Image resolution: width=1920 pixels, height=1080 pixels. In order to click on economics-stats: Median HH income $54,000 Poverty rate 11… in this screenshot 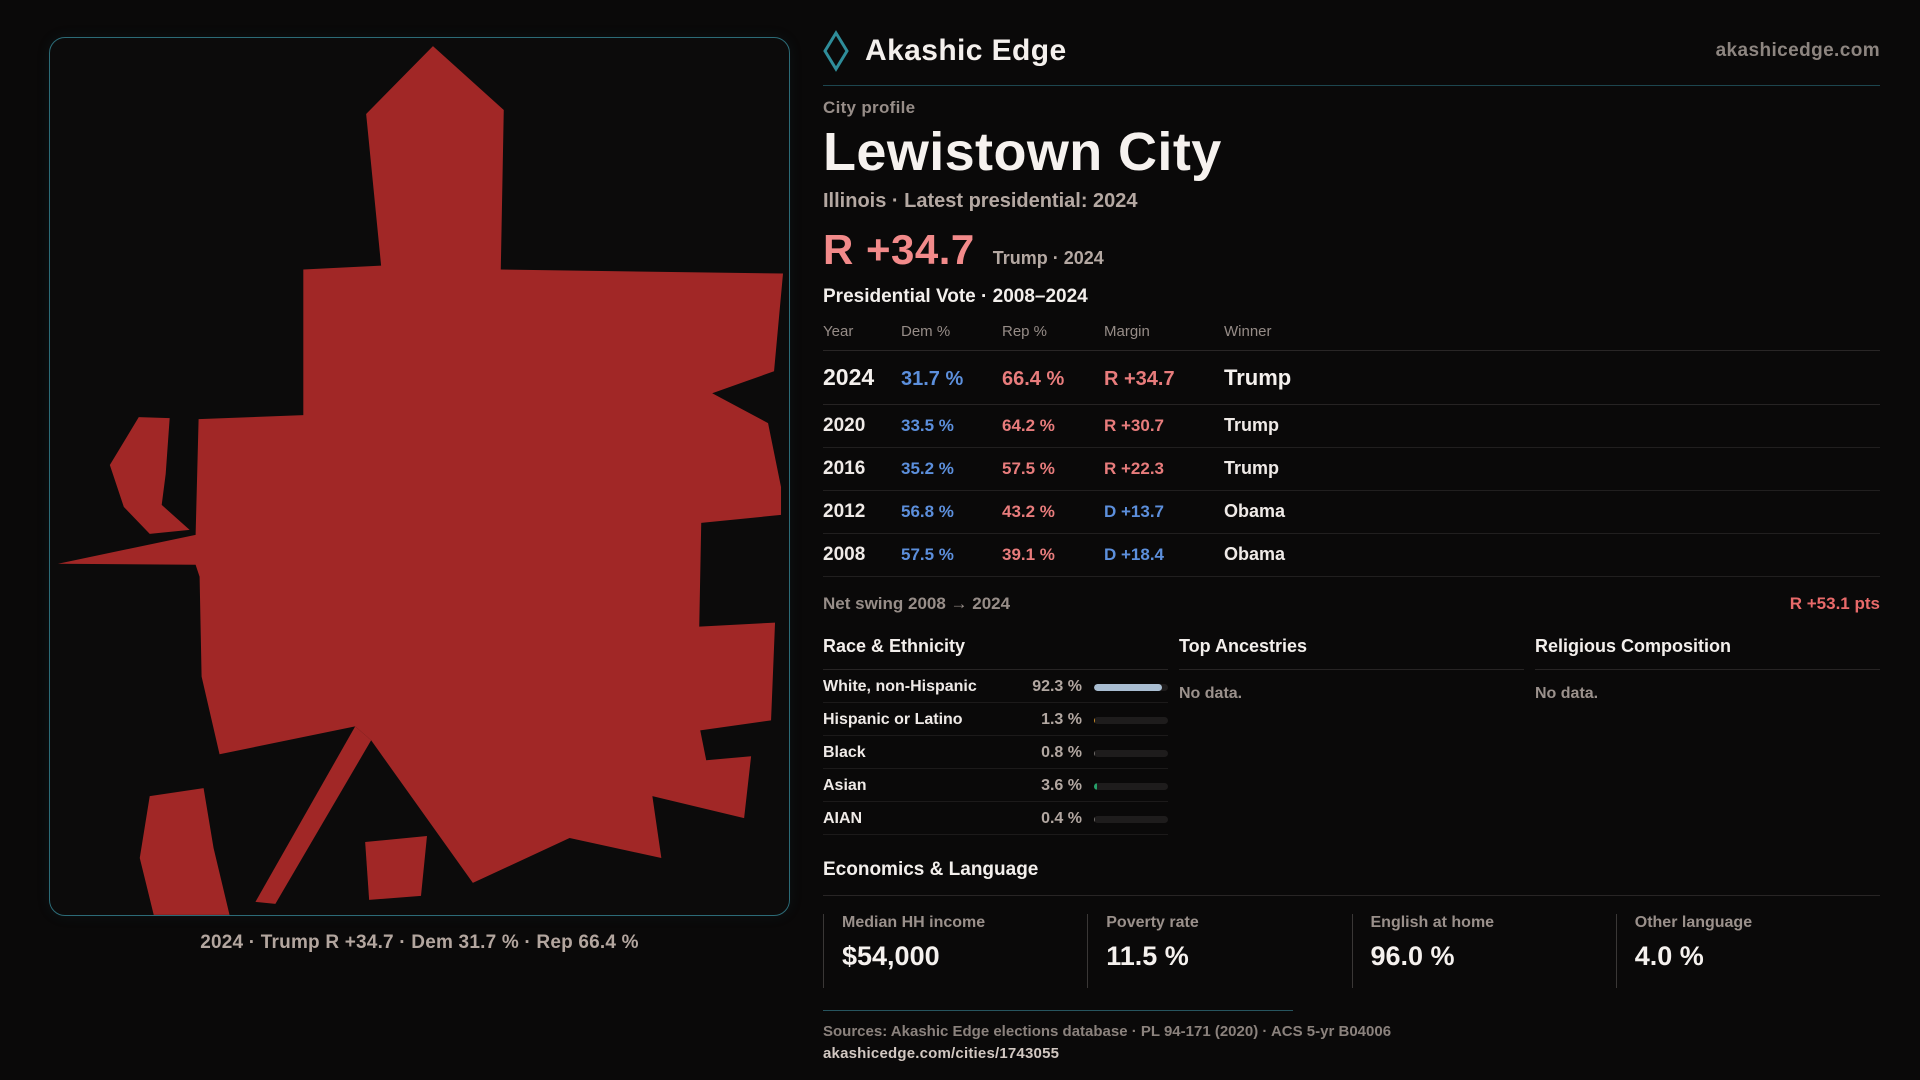, I will do `click(1351, 951)`.